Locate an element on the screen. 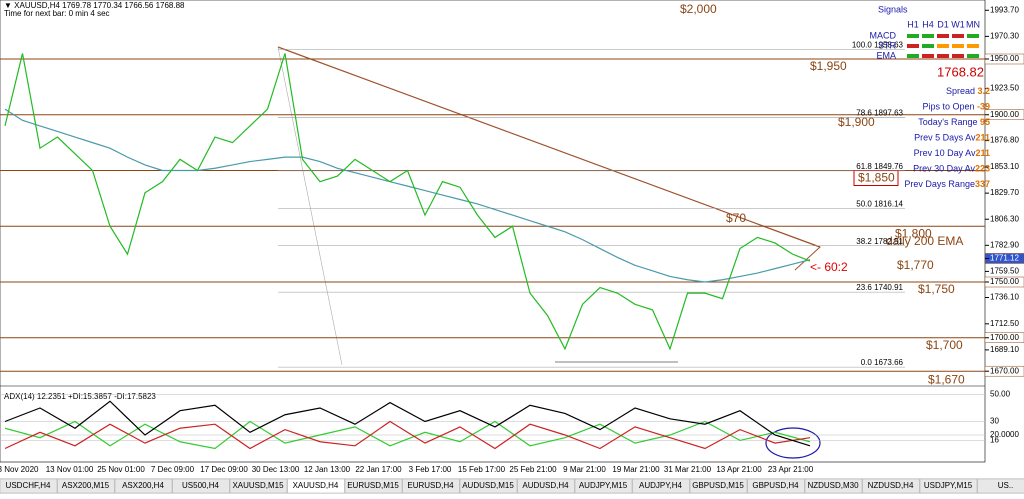 Image resolution: width=1024 pixels, height=499 pixels. tab-label: US.. is located at coordinates (1006, 485).